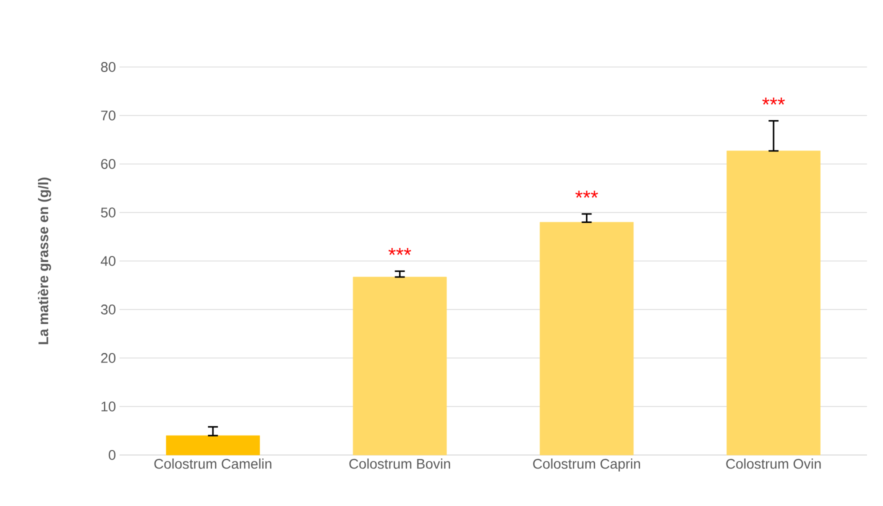 The width and height of the screenshot is (883, 506). I want to click on y-tick-label: 70, so click(108, 115).